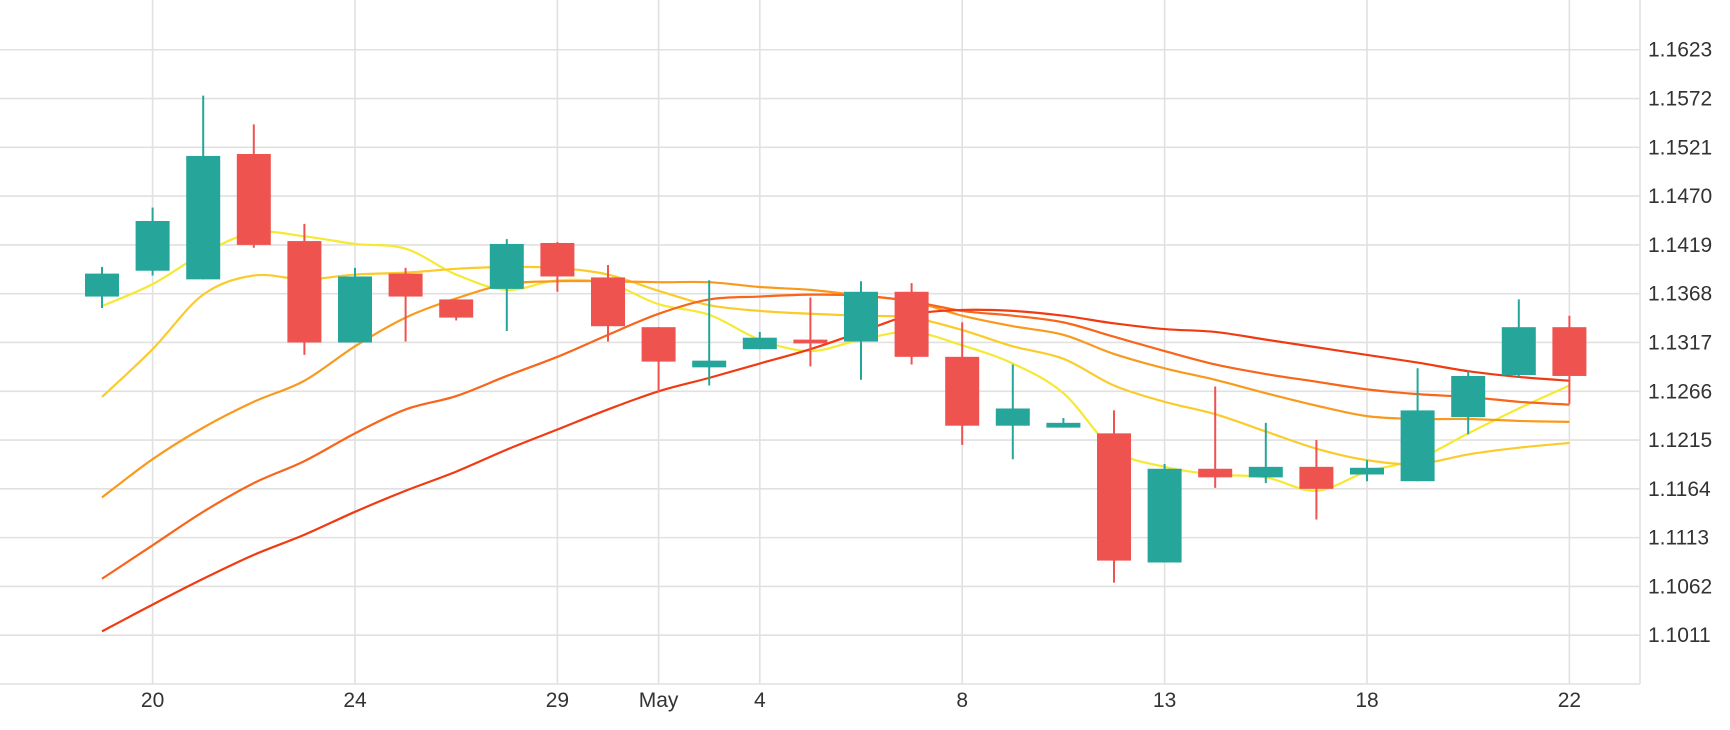 Image resolution: width=1730 pixels, height=730 pixels. What do you see at coordinates (760, 700) in the screenshot?
I see `x-tick-label: 4` at bounding box center [760, 700].